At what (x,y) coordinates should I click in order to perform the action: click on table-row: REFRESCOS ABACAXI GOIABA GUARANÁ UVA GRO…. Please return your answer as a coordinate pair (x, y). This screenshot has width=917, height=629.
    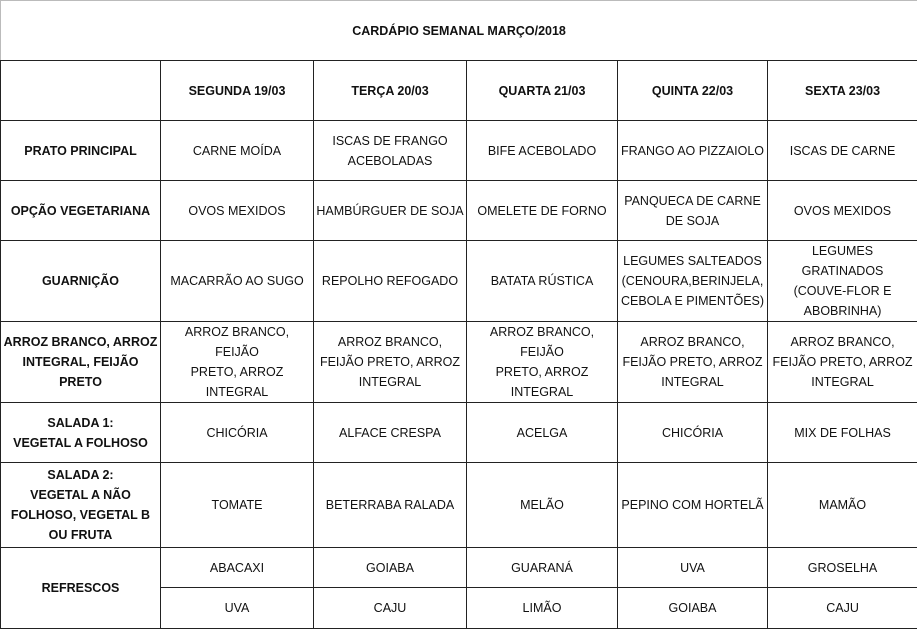
    Looking at the image, I should click on (459, 568).